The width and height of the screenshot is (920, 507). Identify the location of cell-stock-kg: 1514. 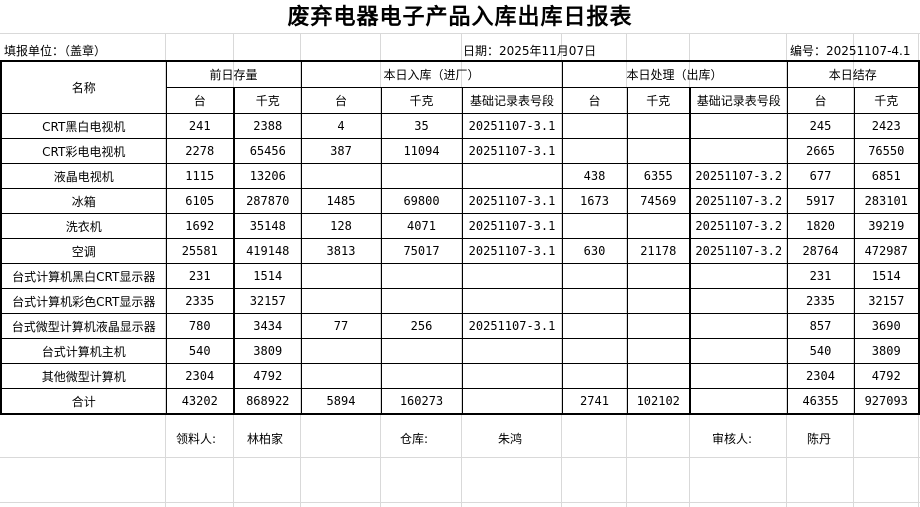
(886, 276).